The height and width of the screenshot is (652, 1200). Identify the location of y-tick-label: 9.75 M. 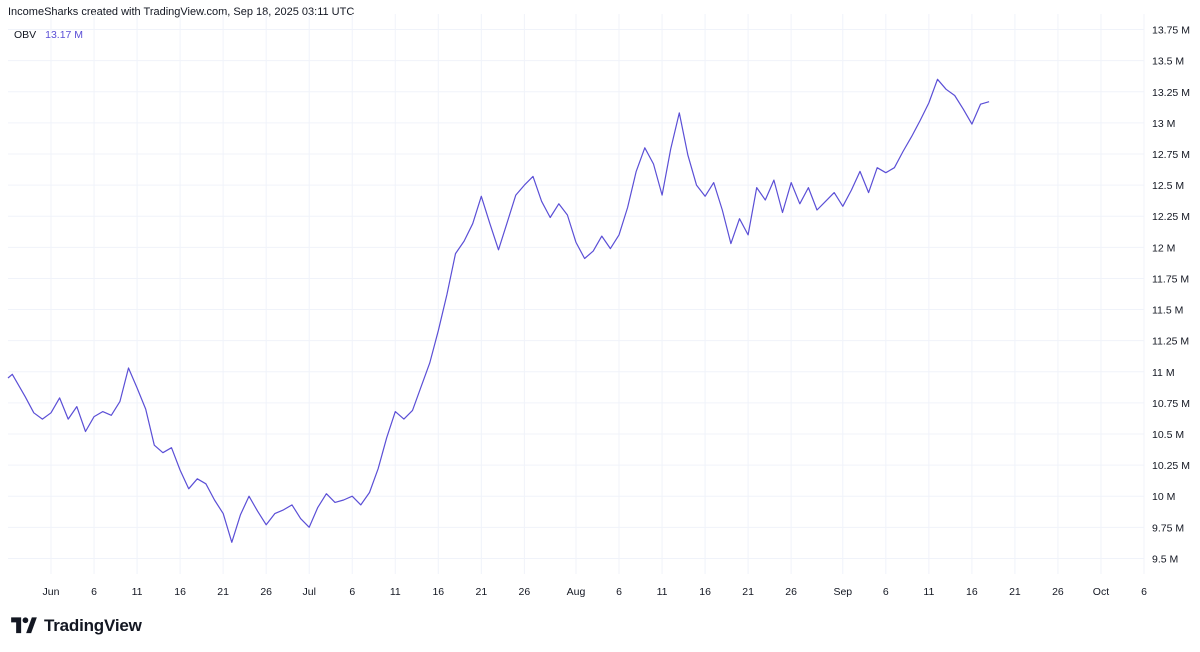
(1168, 528).